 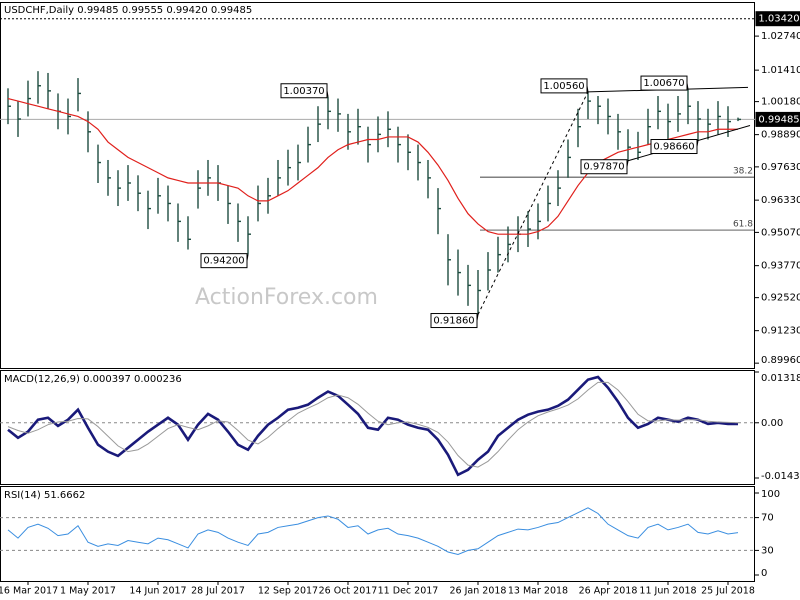 What do you see at coordinates (780, 360) in the screenshot?
I see `y-tick-label: 0.89960` at bounding box center [780, 360].